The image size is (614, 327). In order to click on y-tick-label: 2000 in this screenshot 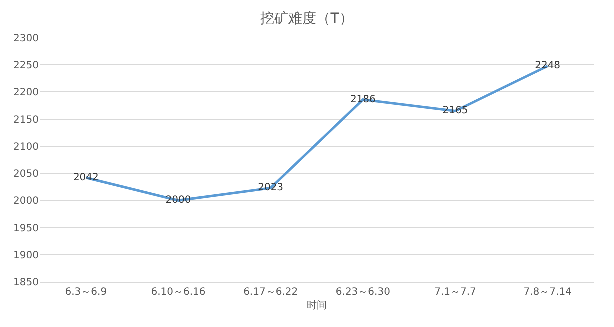, I will do `click(26, 202)`.